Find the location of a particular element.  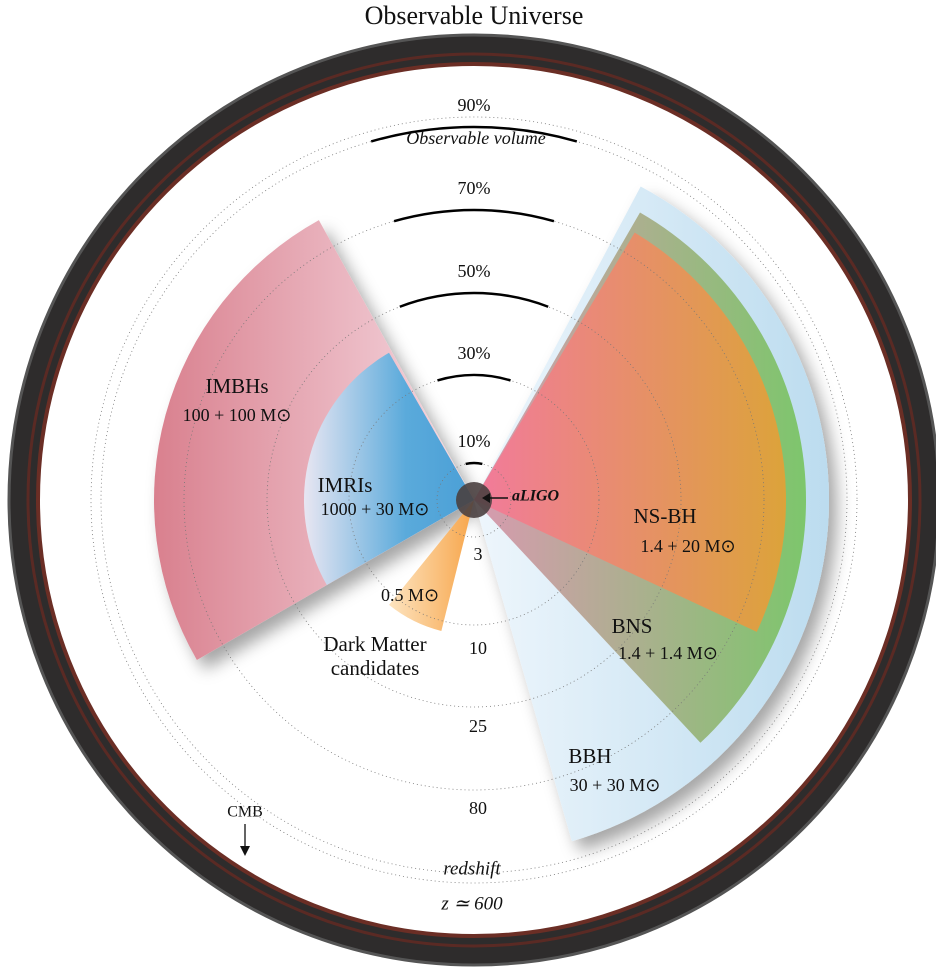

cmb-arrowhead is located at coordinates (245, 851).